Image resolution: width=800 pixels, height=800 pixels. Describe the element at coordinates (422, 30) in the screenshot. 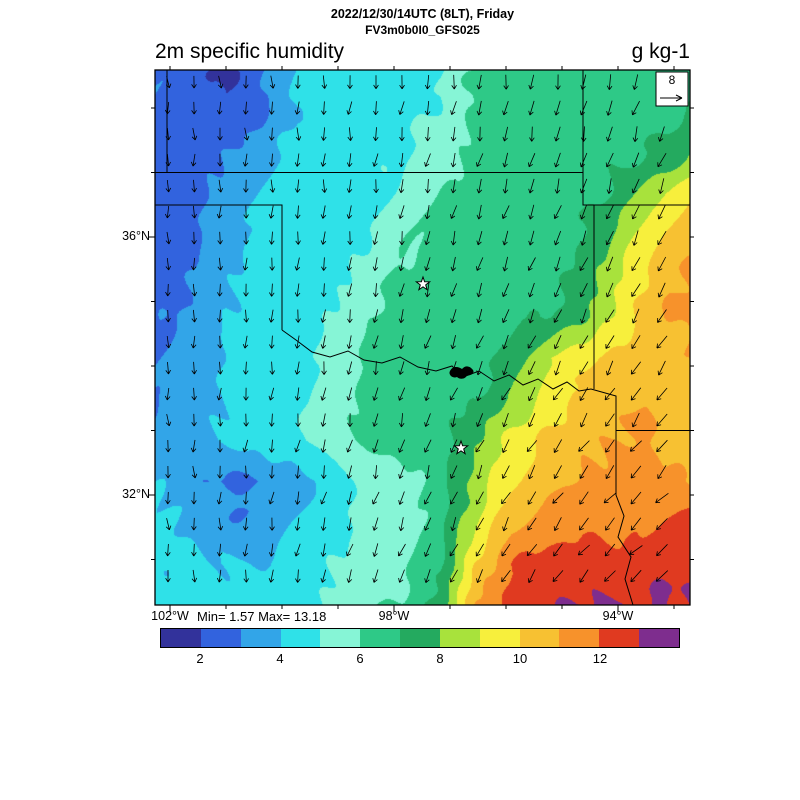

I see `plot-model-title: FV3m0b0I0_GFS025` at that location.